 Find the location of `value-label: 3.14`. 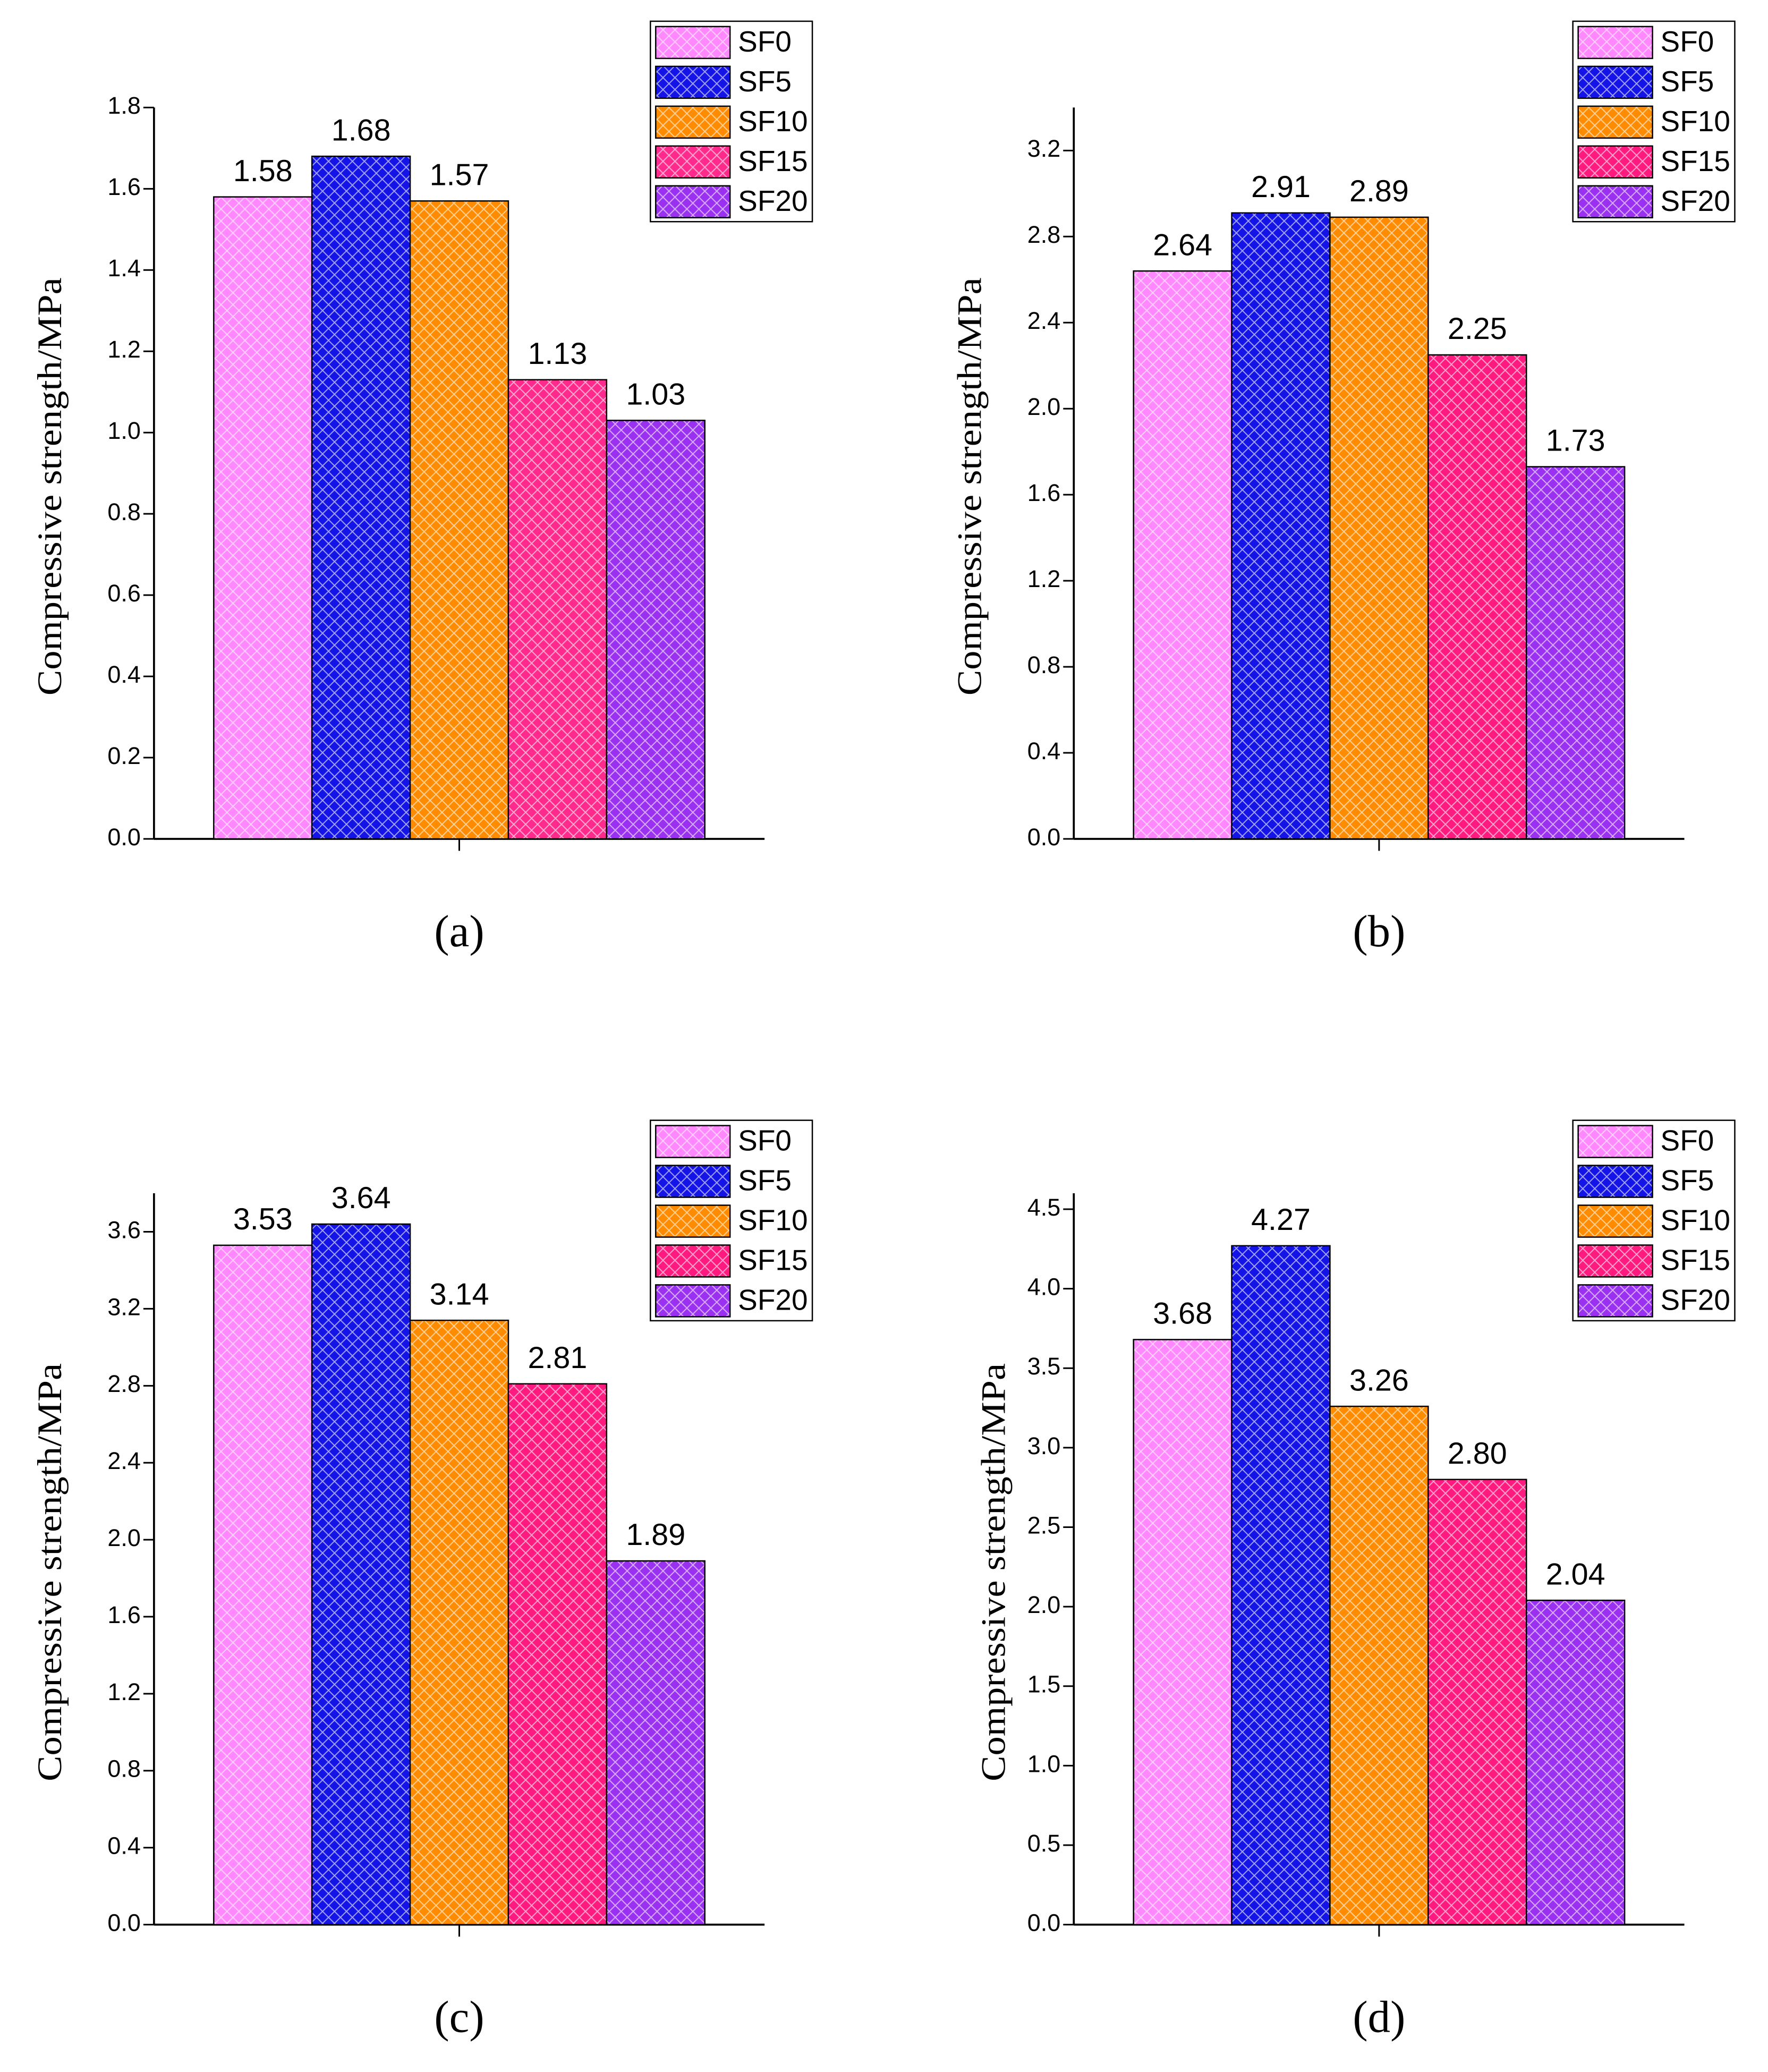

value-label: 3.14 is located at coordinates (459, 1294).